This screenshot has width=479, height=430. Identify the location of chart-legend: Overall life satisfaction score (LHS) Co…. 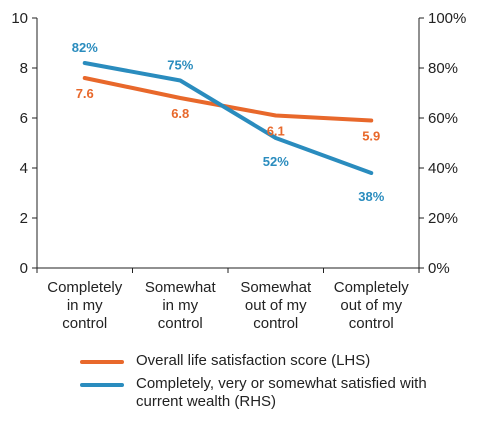
(275, 384).